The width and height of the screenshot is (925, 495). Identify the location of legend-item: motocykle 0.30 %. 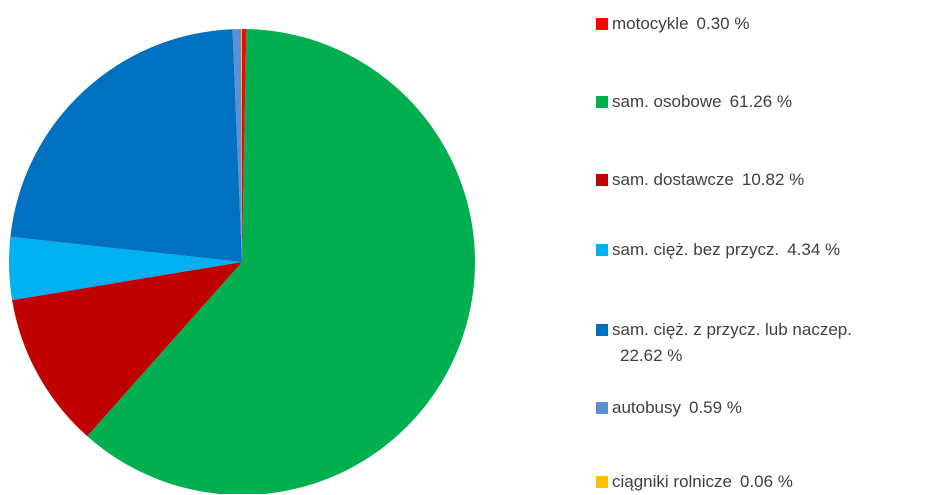
(758, 24).